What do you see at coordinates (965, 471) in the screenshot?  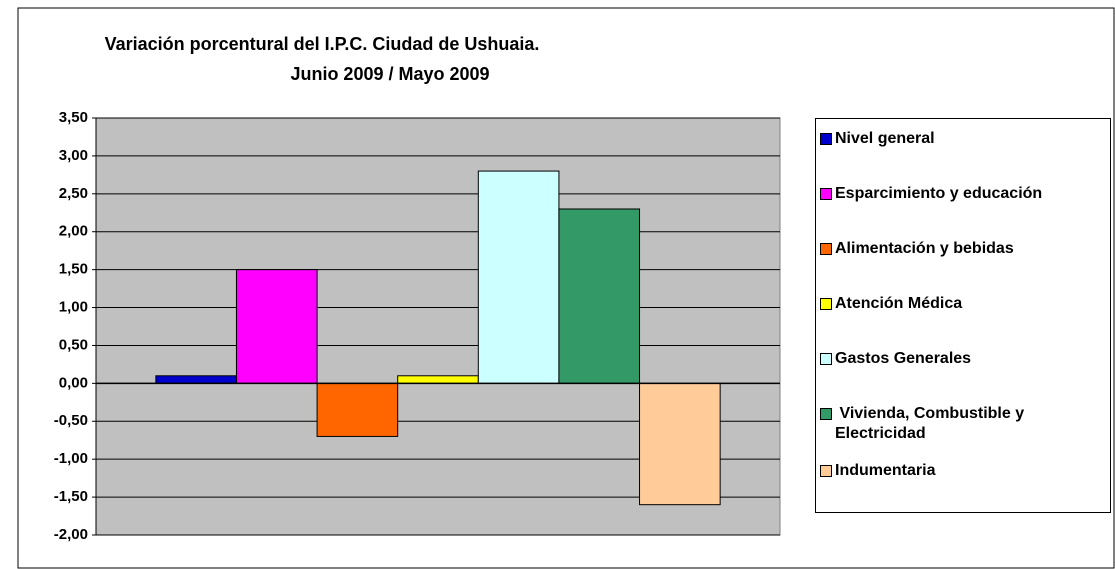 I see `legend-item: Indumentaria` at bounding box center [965, 471].